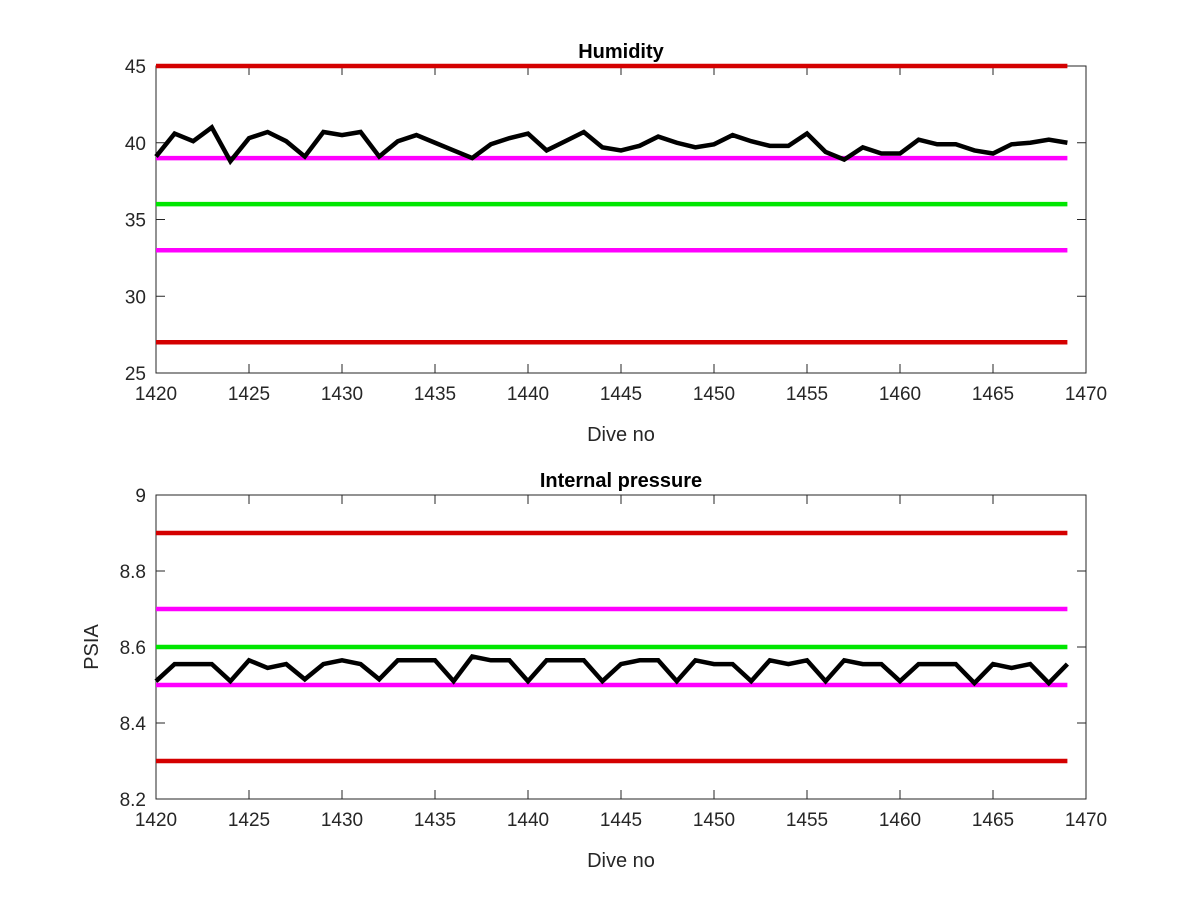  Describe the element at coordinates (135, 297) in the screenshot. I see `y-tick-label: 30` at that location.